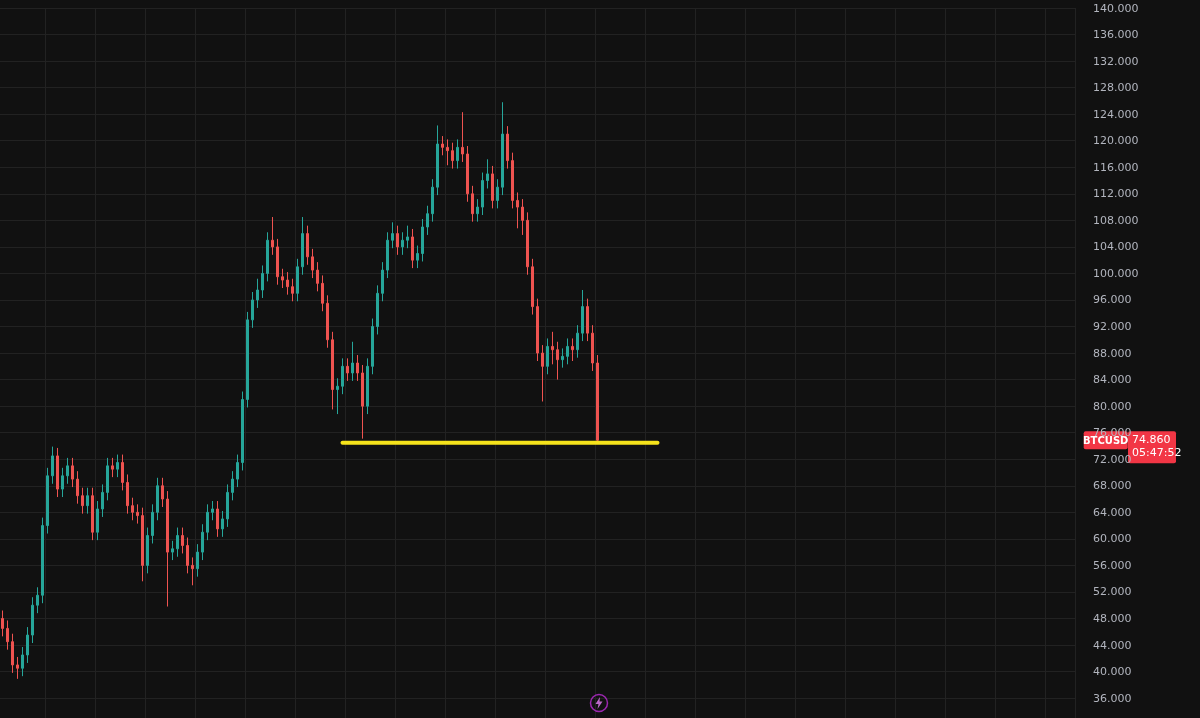  Describe the element at coordinates (1116, 141) in the screenshot. I see `y-tick-label: 120.000` at that location.